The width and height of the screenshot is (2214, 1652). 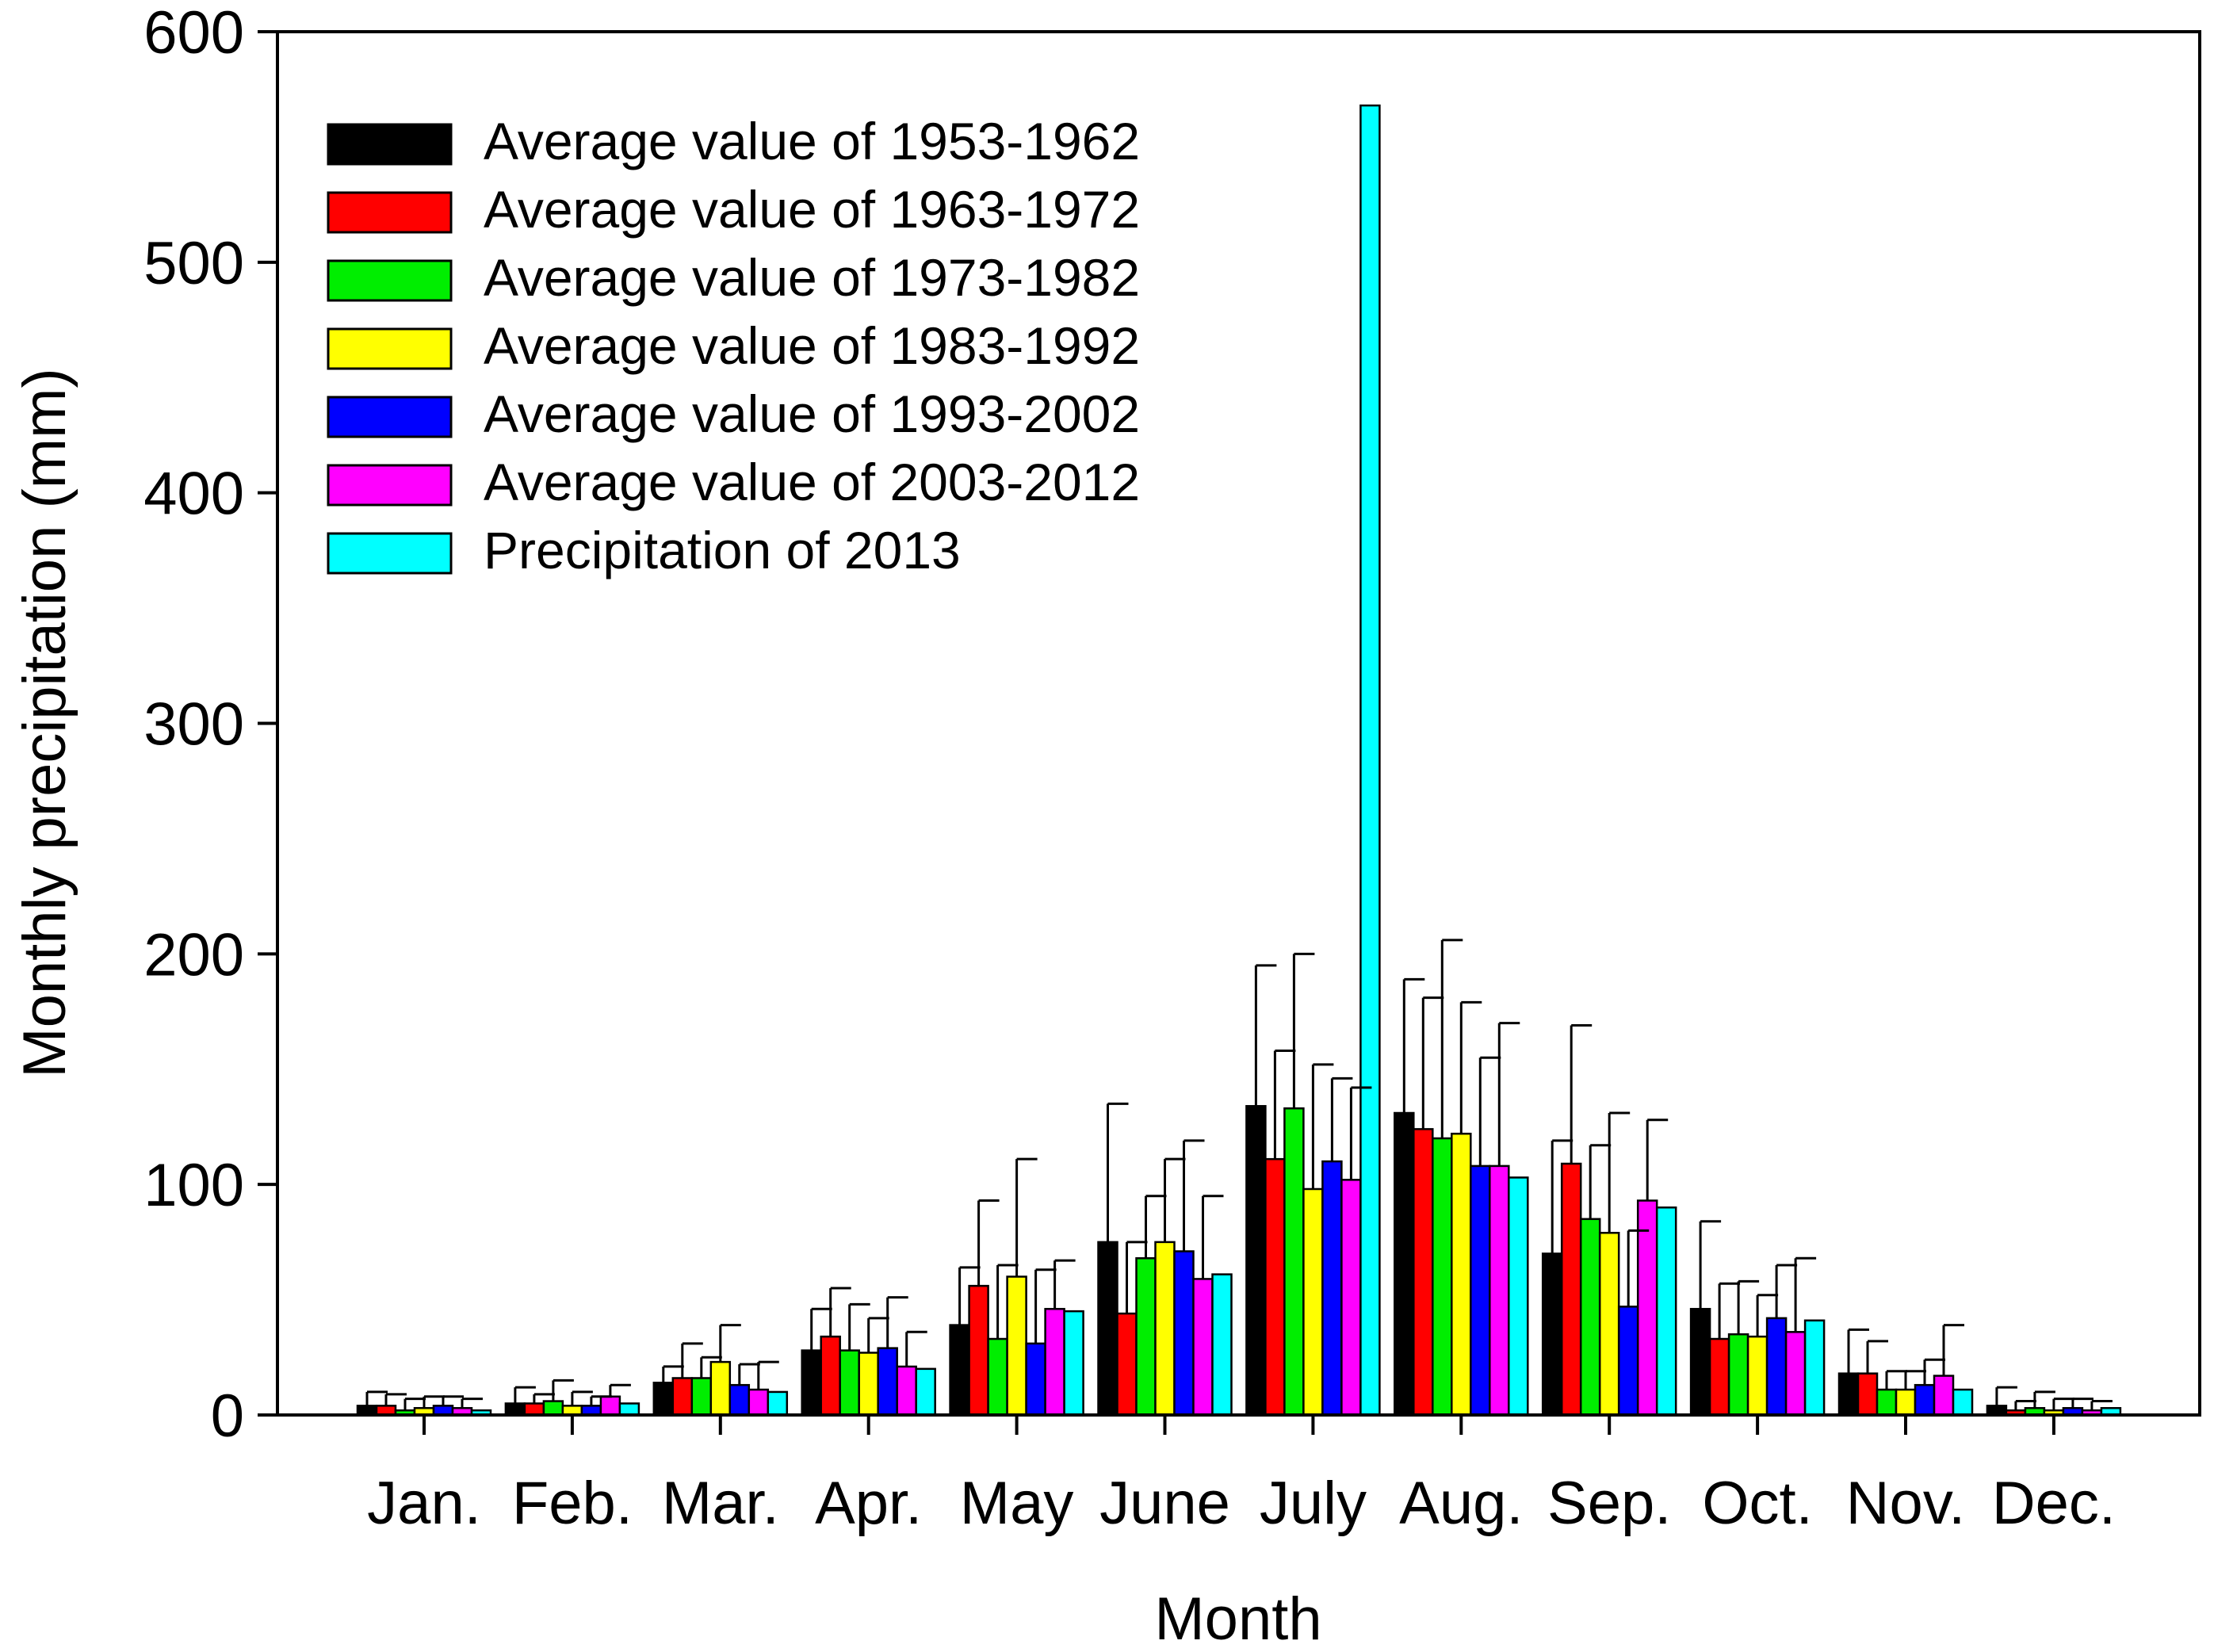 What do you see at coordinates (194, 495) in the screenshot?
I see `y-tick-label: 400` at bounding box center [194, 495].